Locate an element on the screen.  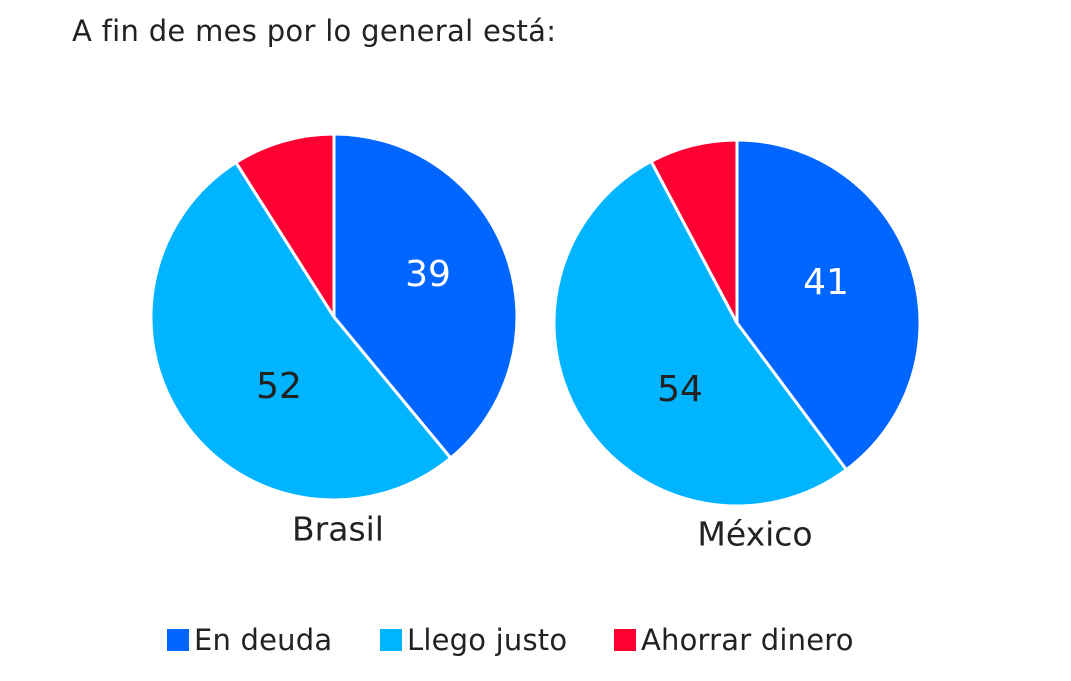
data-label-brasil-en-deuda: 39 is located at coordinates (428, 274).